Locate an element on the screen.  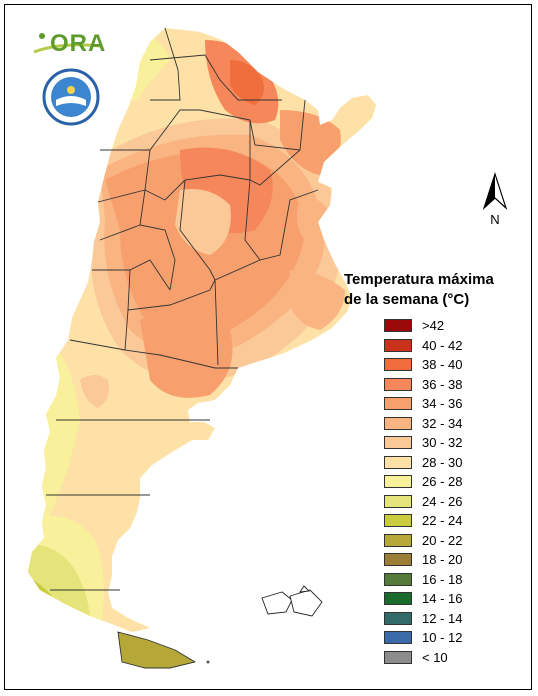
legend-label: 14 - 16 is located at coordinates (442, 598).